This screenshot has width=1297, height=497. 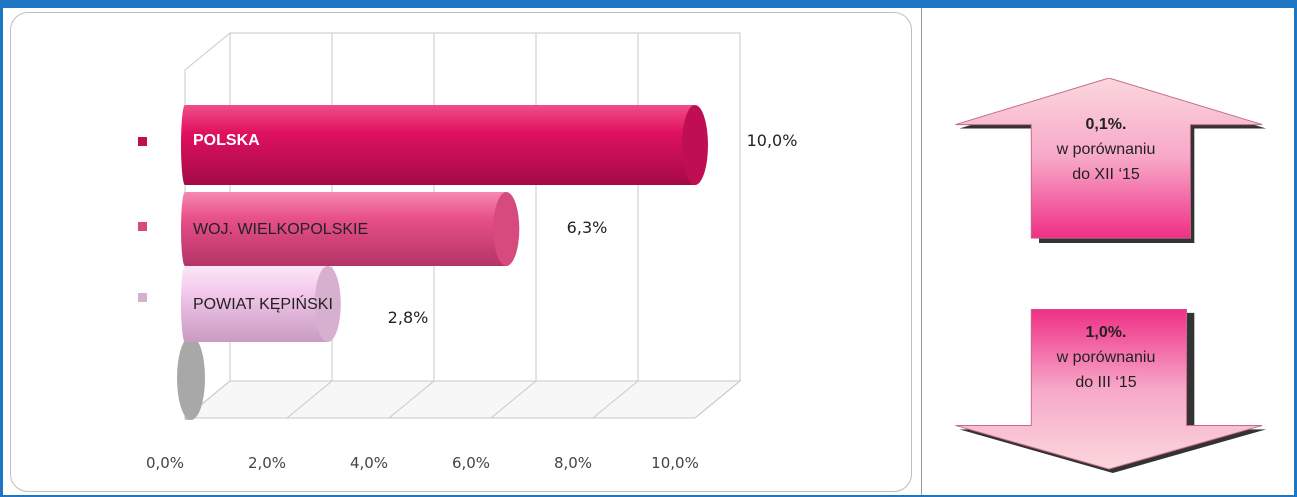 I want to click on arrow-down-text: 1,0%. w porównaniu do III ‘15, so click(x=1106, y=357).